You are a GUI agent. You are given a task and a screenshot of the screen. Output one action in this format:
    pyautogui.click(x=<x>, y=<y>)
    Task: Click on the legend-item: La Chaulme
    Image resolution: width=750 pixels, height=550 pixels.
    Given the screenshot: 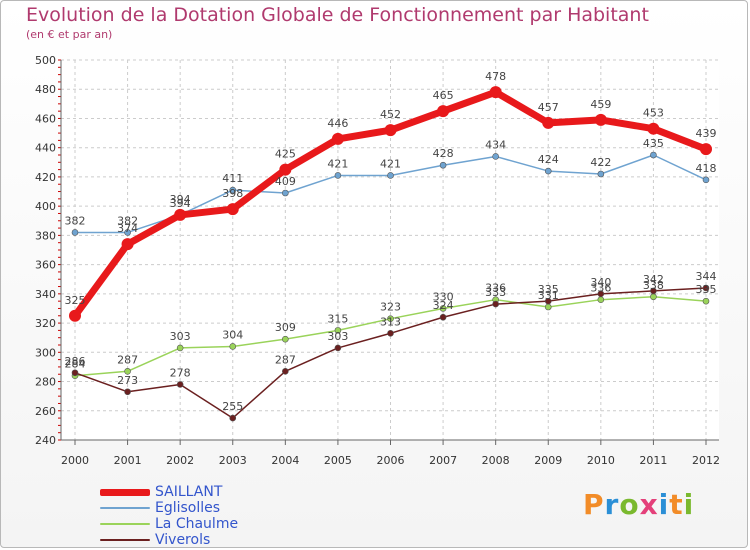 What is the action you would take?
    pyautogui.click(x=169, y=524)
    